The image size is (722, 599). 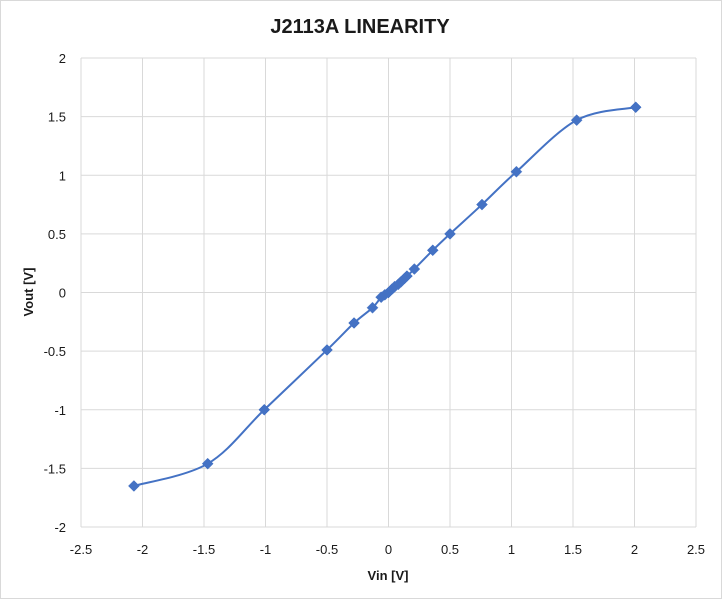 I want to click on x-tick-label: -0.5, so click(x=327, y=549).